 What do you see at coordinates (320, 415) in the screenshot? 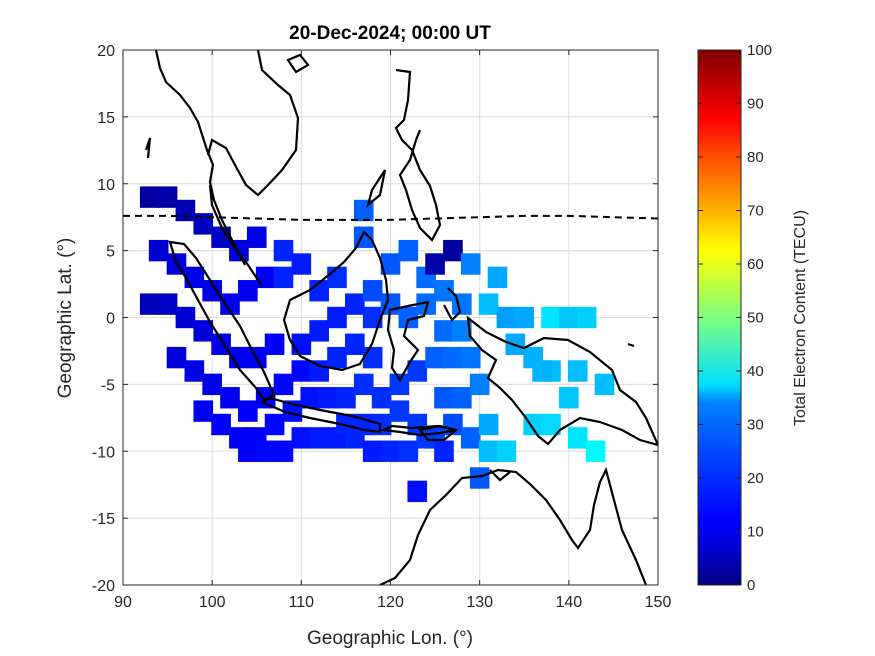
I see `coastline-java` at bounding box center [320, 415].